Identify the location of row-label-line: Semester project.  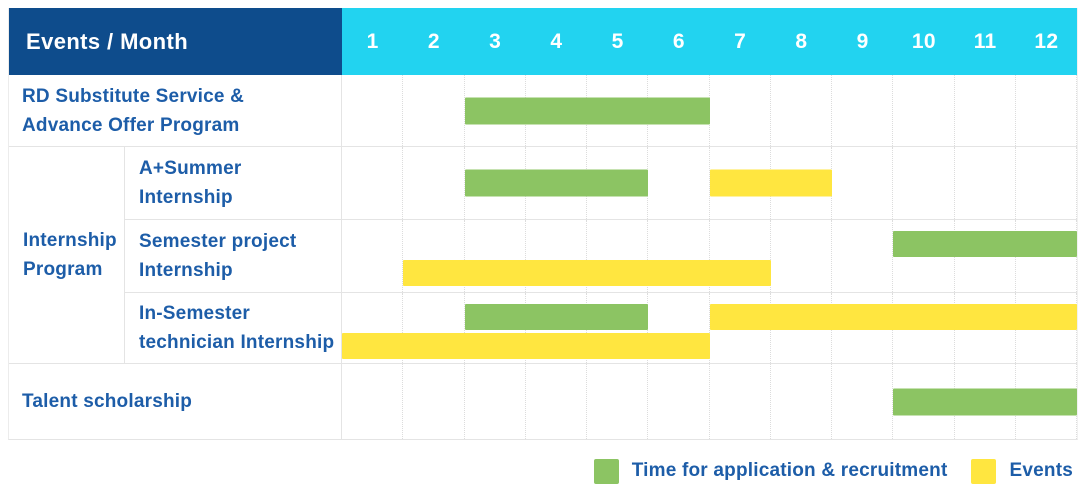
(218, 241).